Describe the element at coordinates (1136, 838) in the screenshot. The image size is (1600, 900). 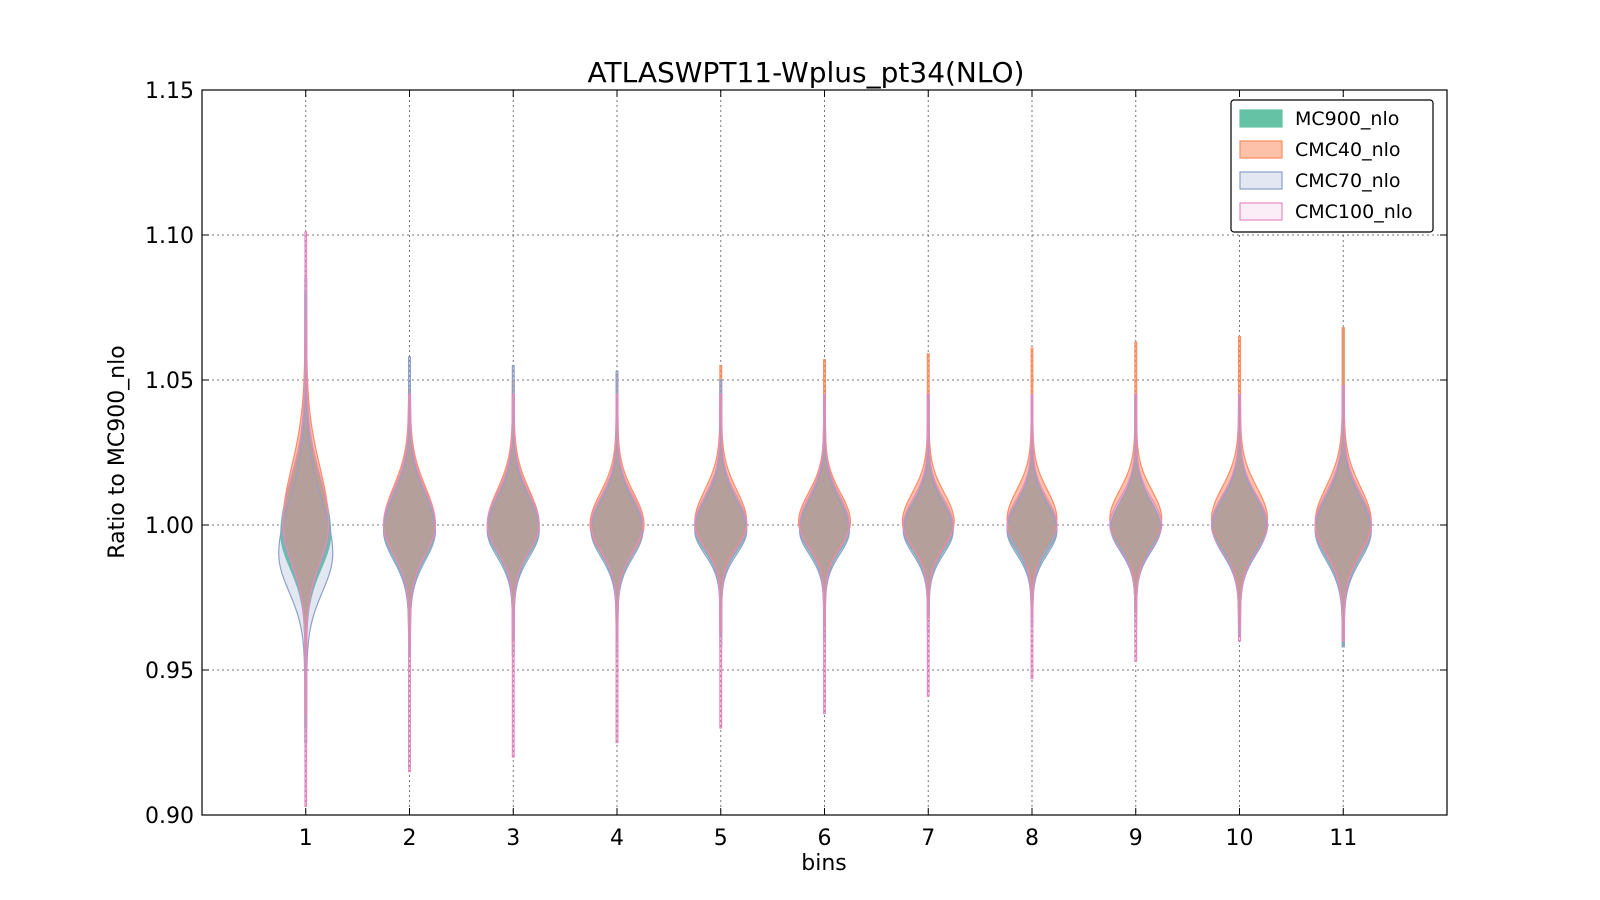
I see `x-tick-label: 9` at that location.